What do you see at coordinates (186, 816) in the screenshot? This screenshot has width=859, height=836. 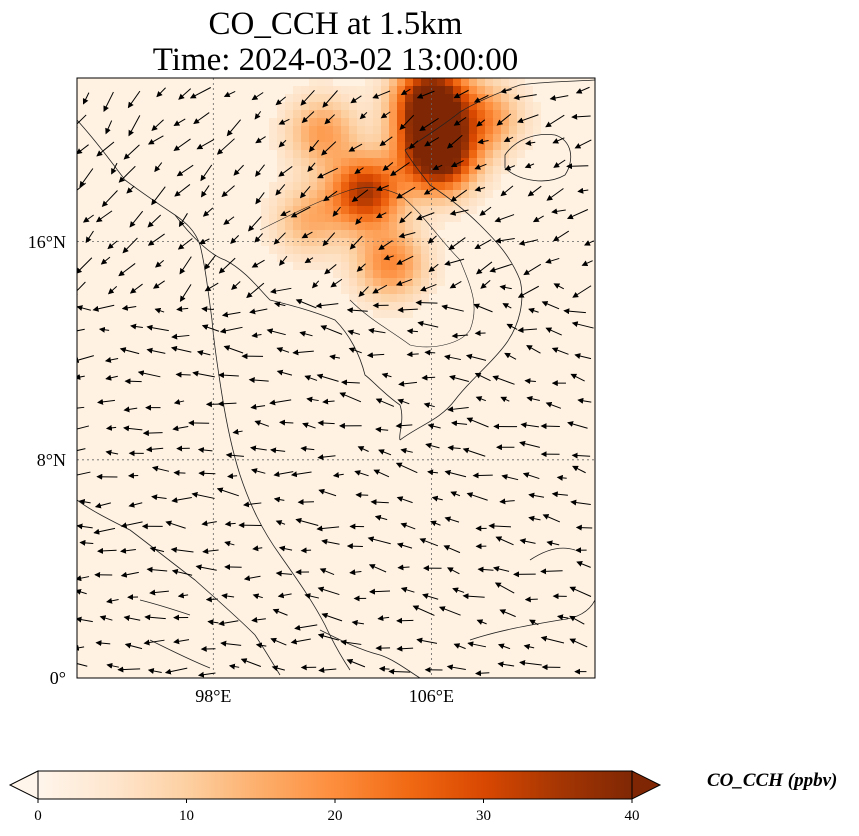 I see `colorbar-tick-label: 10` at bounding box center [186, 816].